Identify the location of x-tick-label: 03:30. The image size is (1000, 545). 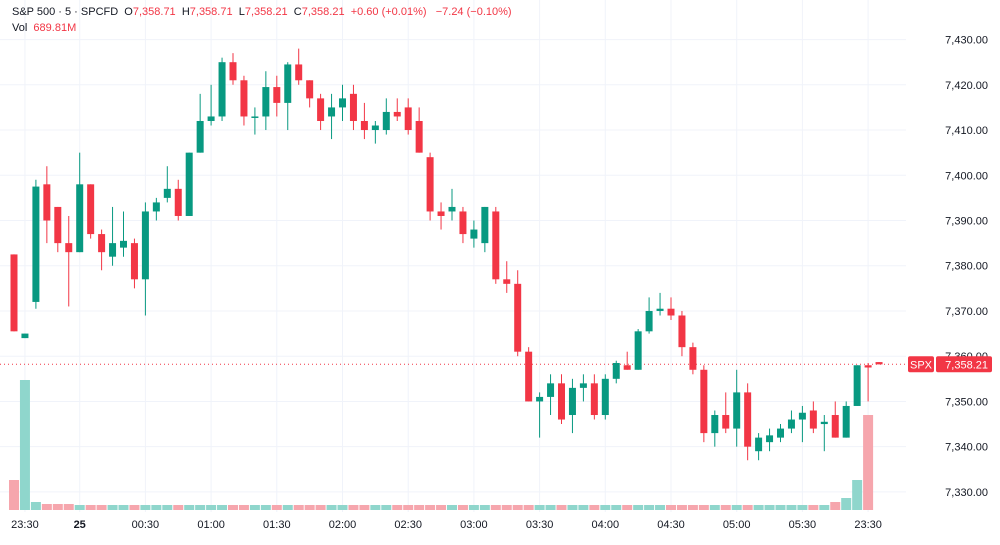
(540, 525).